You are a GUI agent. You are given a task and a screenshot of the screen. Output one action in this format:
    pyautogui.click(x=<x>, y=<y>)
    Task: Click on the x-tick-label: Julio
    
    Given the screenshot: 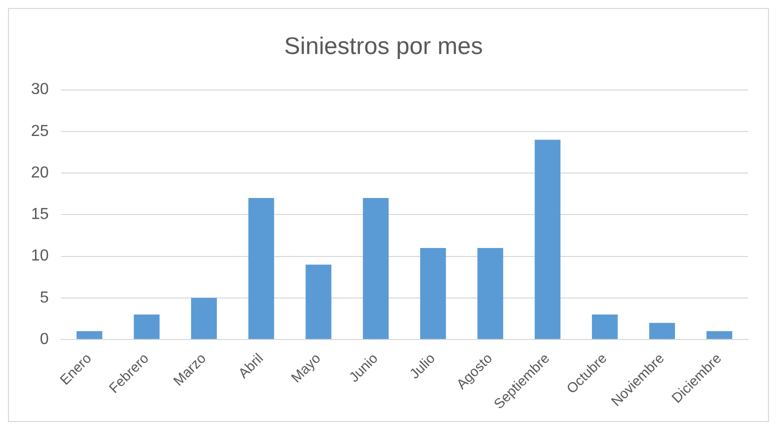 What is the action you would take?
    pyautogui.click(x=422, y=366)
    